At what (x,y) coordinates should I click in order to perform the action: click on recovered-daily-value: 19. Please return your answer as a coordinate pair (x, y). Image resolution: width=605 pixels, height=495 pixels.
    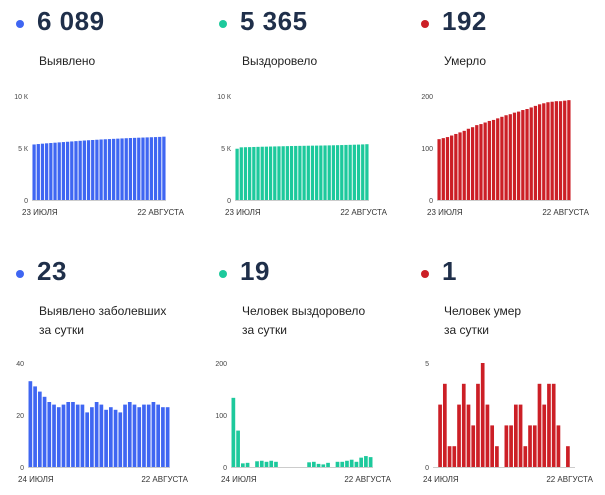
    Looking at the image, I should click on (255, 271).